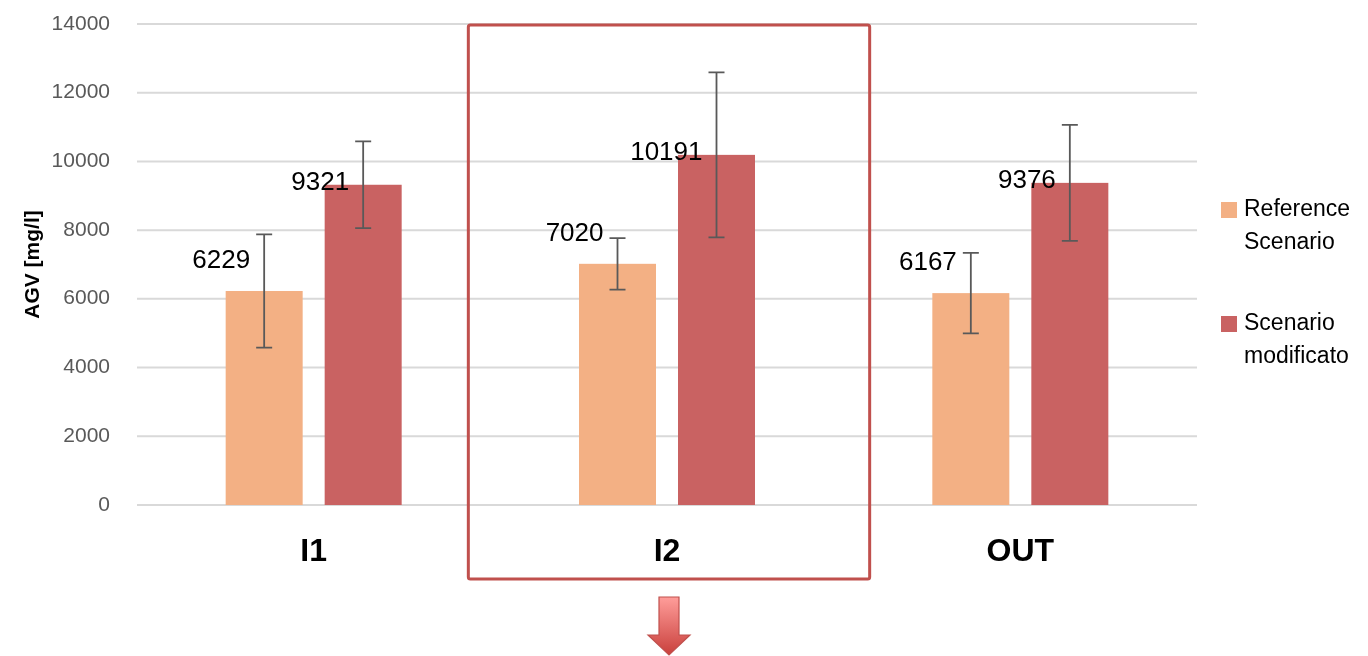 This screenshot has width=1368, height=656. What do you see at coordinates (314, 550) in the screenshot?
I see `x-tick-label: I1` at bounding box center [314, 550].